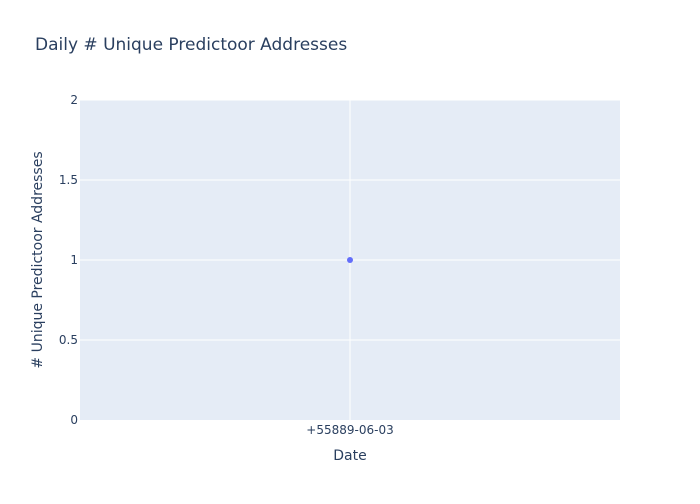 Image resolution: width=700 pixels, height=504 pixels. What do you see at coordinates (349, 456) in the screenshot?
I see `x-axis-title: Date` at bounding box center [349, 456].